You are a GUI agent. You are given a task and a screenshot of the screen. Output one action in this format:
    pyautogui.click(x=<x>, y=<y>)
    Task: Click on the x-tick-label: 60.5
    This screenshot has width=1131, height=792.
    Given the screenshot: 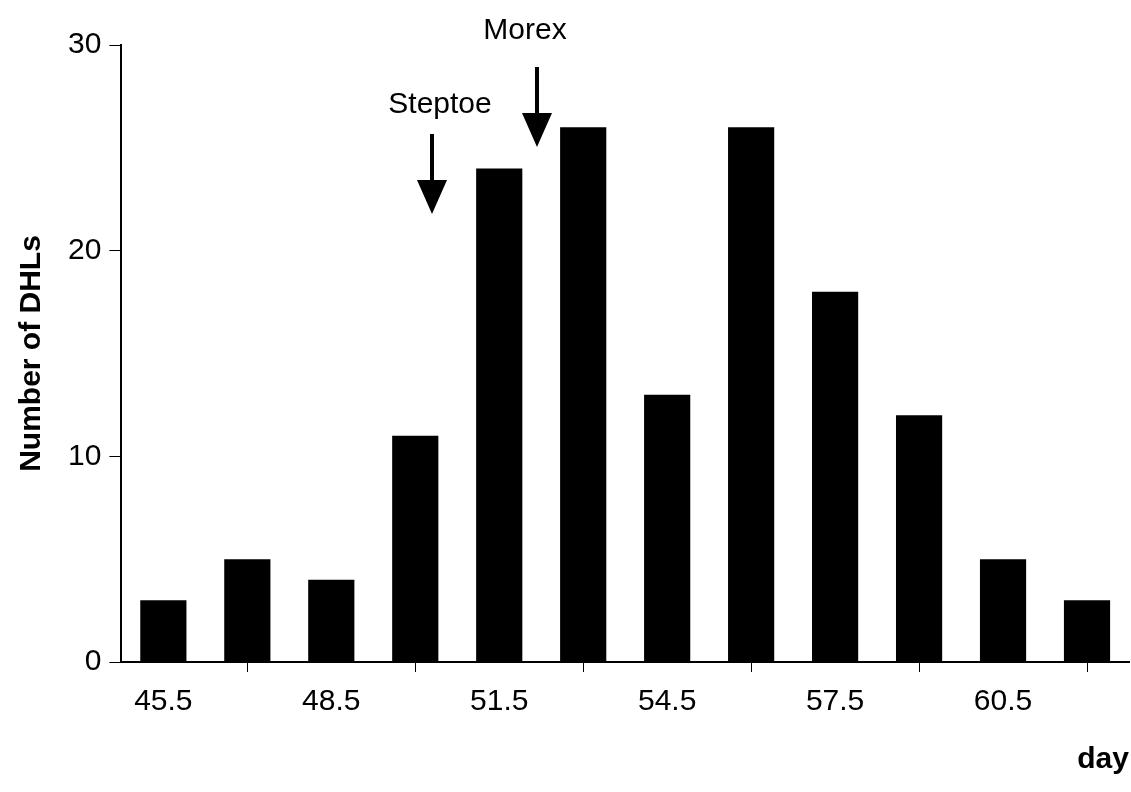 What is the action you would take?
    pyautogui.click(x=1003, y=700)
    